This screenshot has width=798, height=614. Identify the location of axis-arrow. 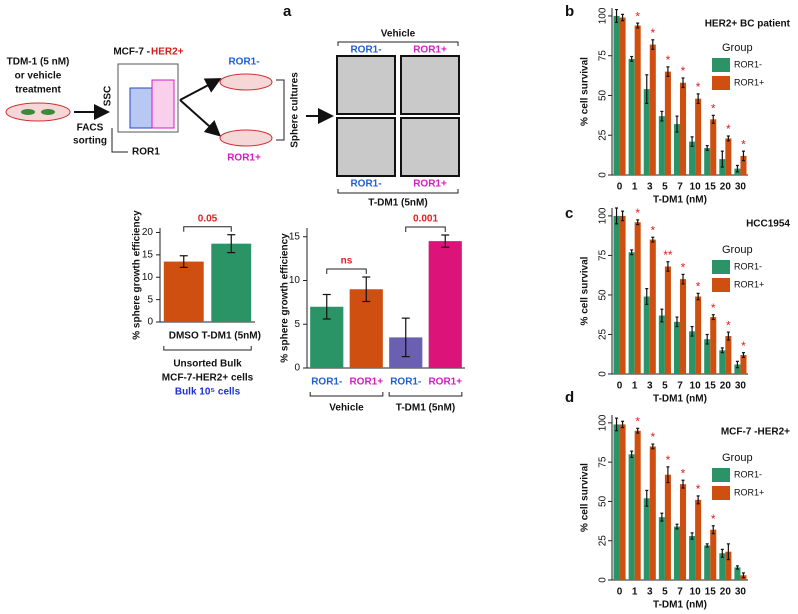
(119, 140).